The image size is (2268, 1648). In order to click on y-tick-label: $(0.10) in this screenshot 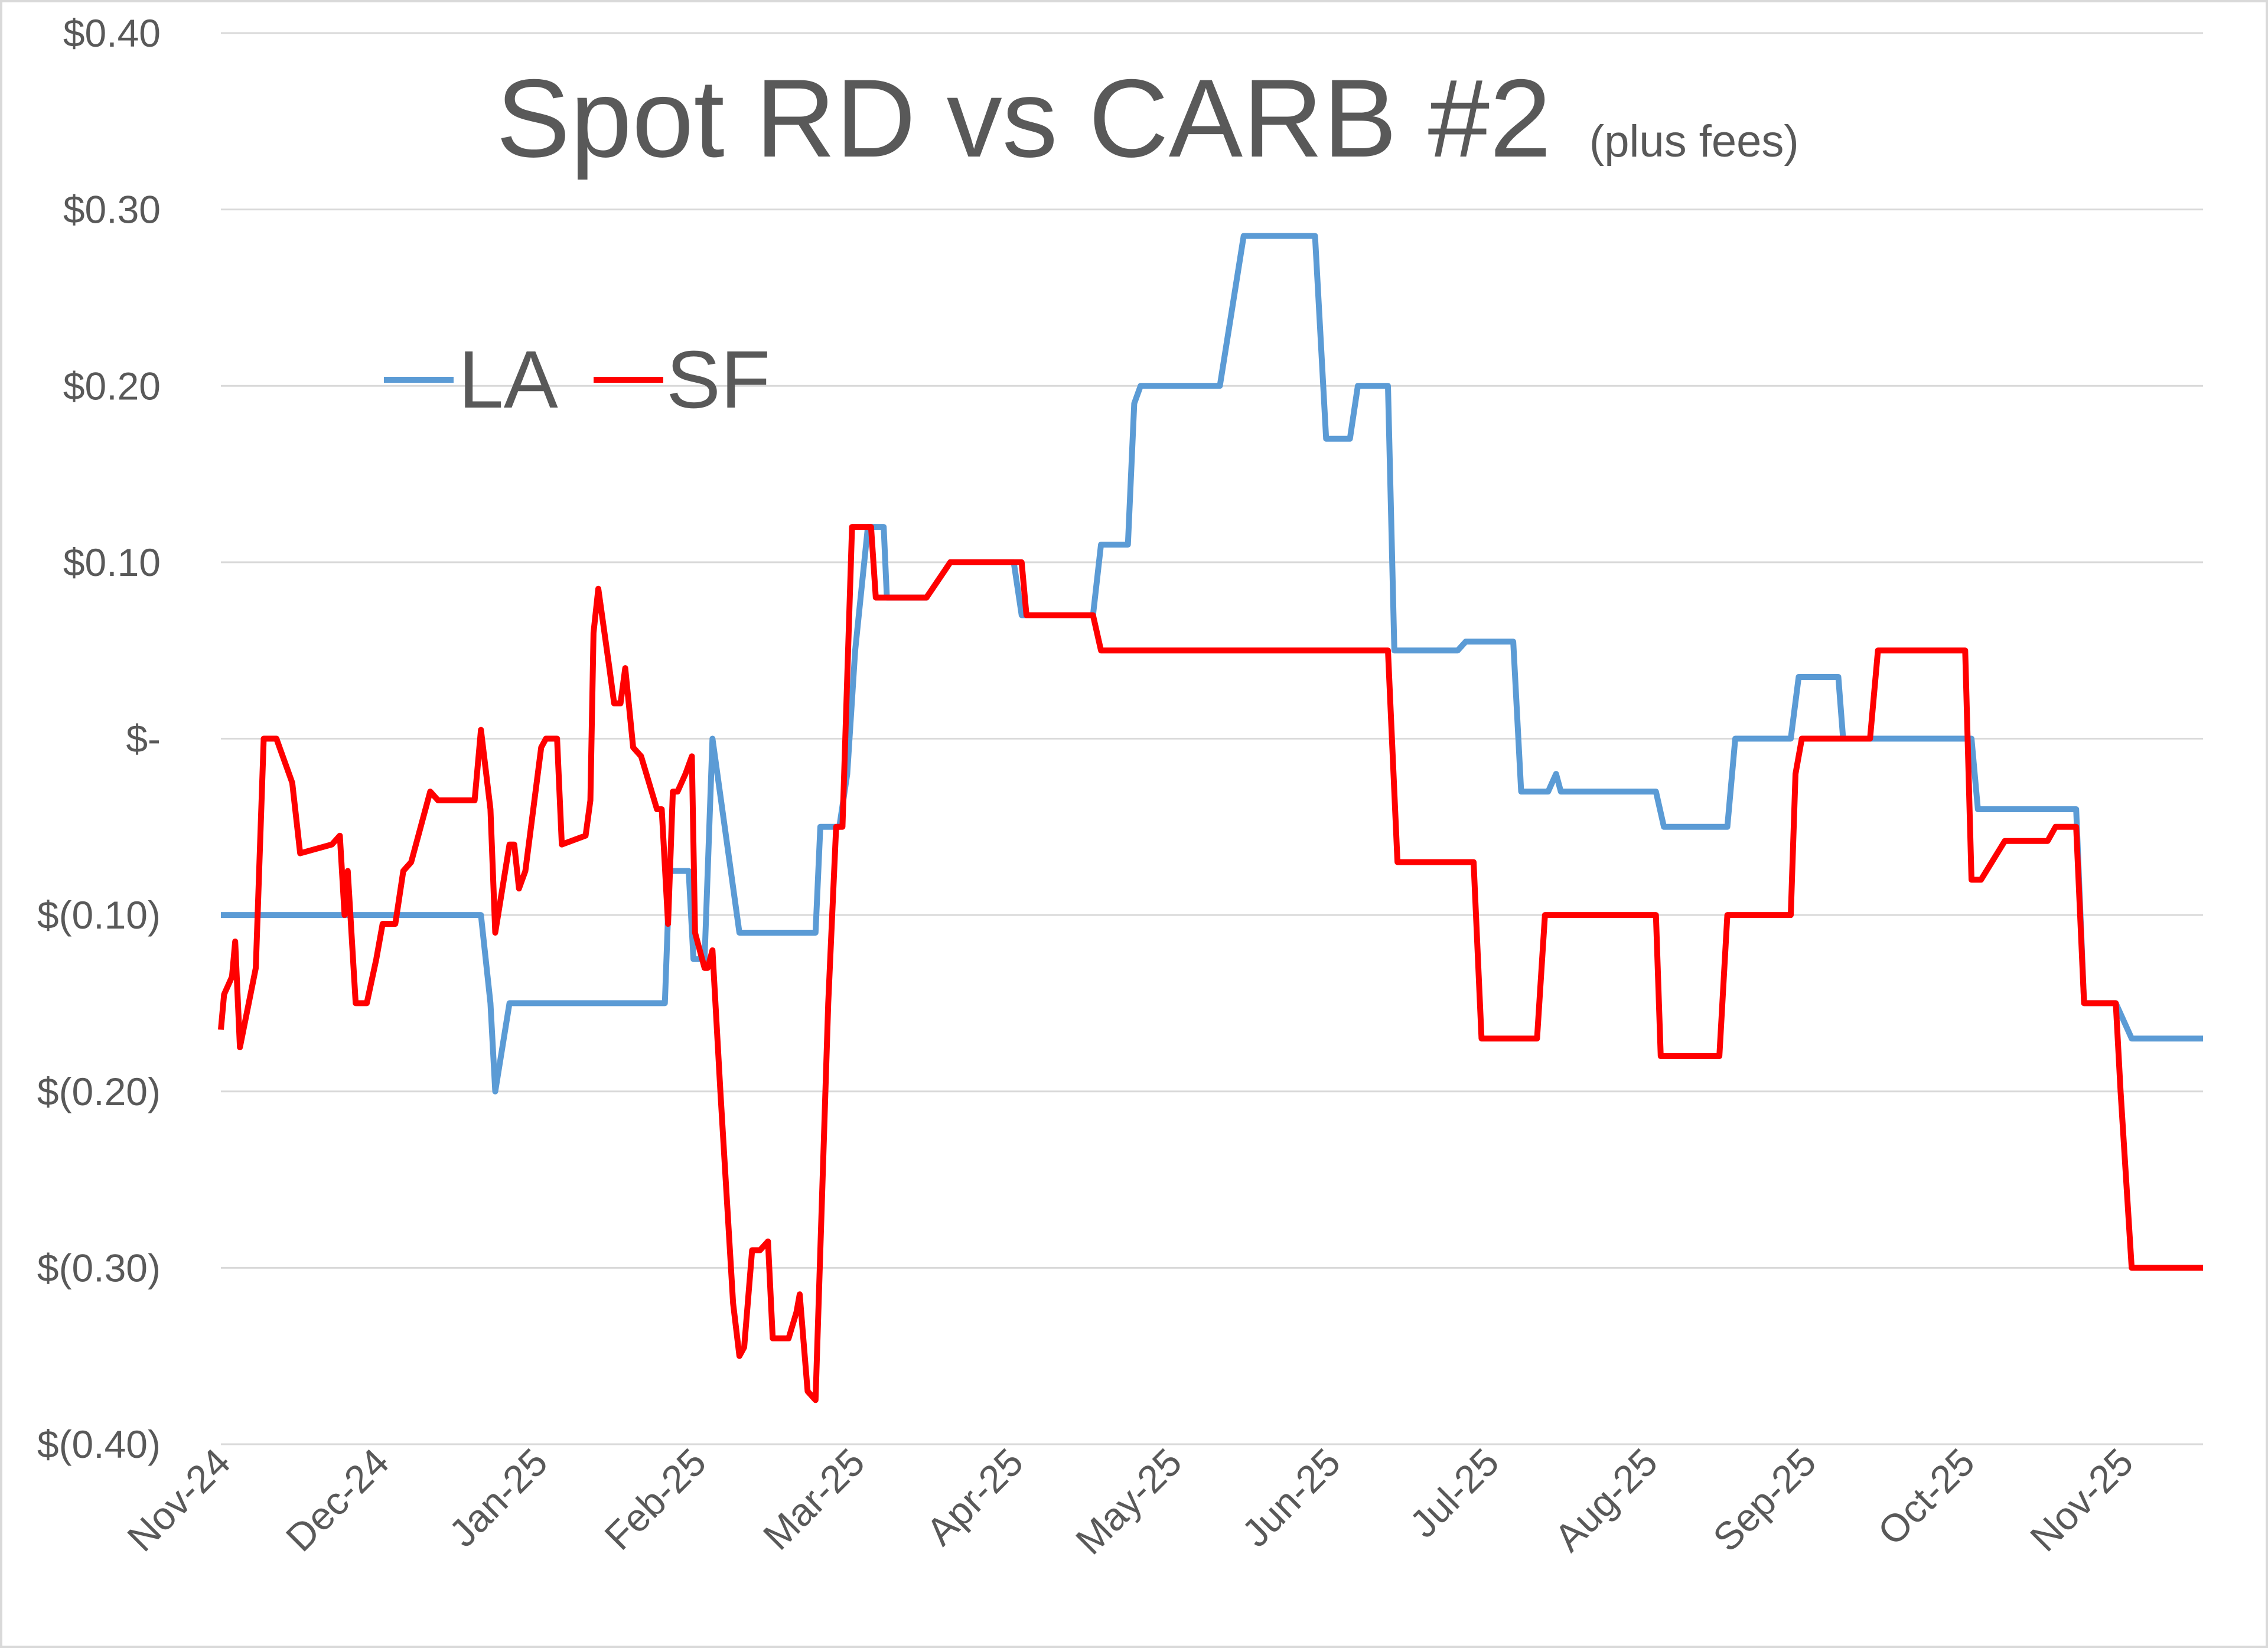, I will do `click(99, 915)`.